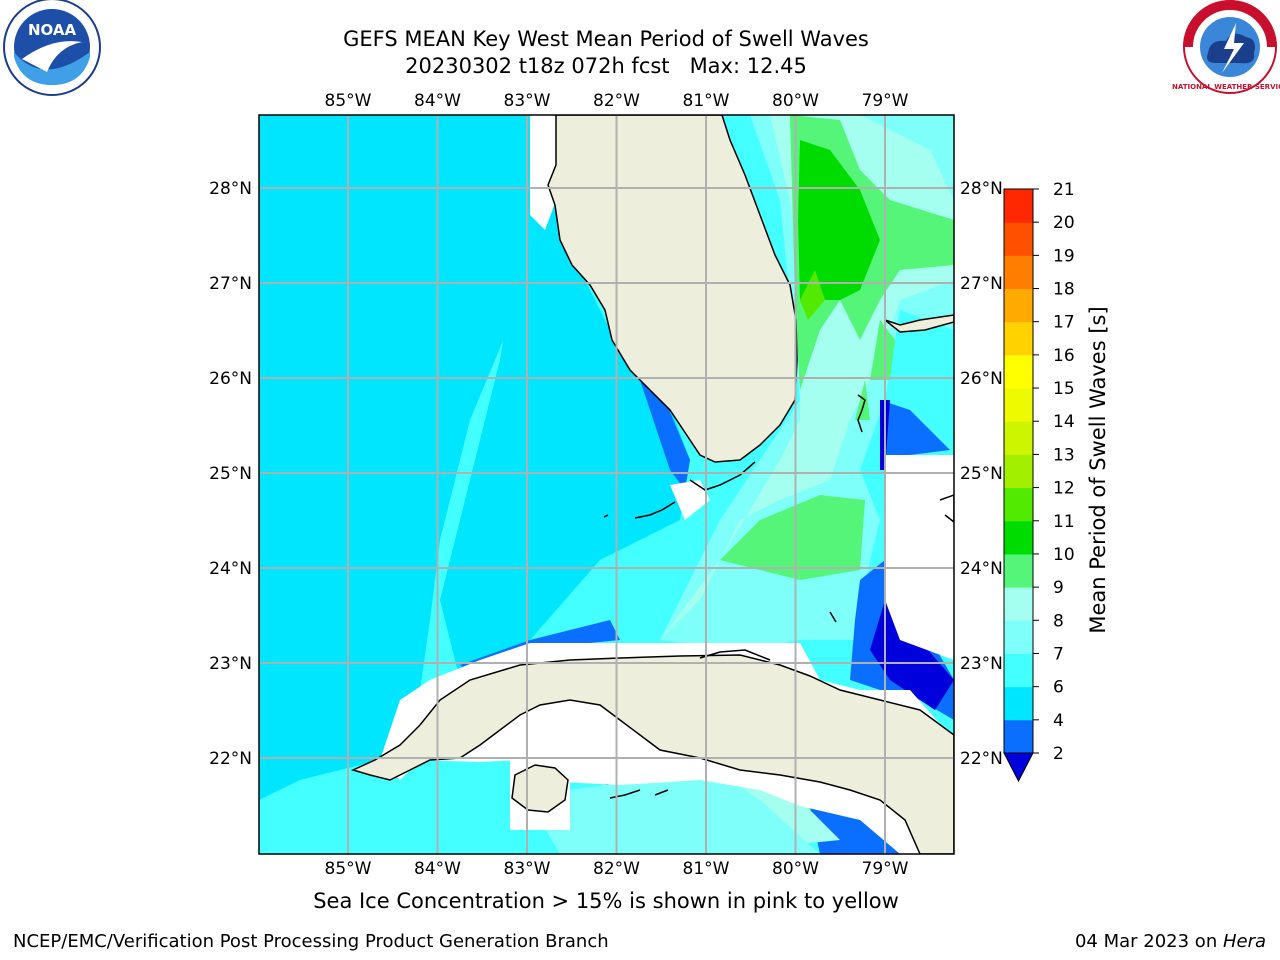 The image size is (1280, 960). Describe the element at coordinates (795, 869) in the screenshot. I see `lon-label-bottom: 80°W` at that location.